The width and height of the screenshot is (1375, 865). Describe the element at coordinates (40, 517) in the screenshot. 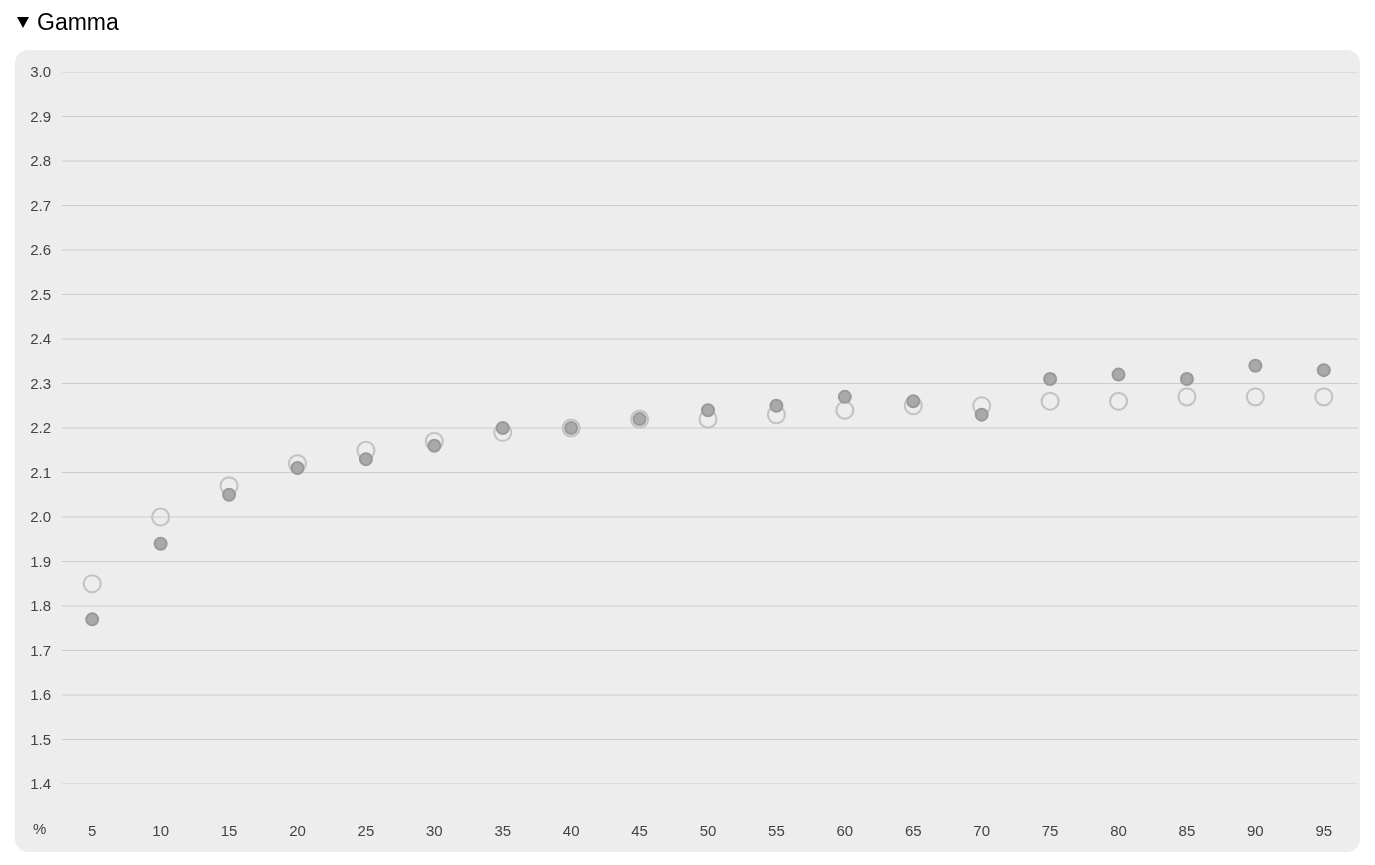

I see `y-tick-label: 2.0` at that location.